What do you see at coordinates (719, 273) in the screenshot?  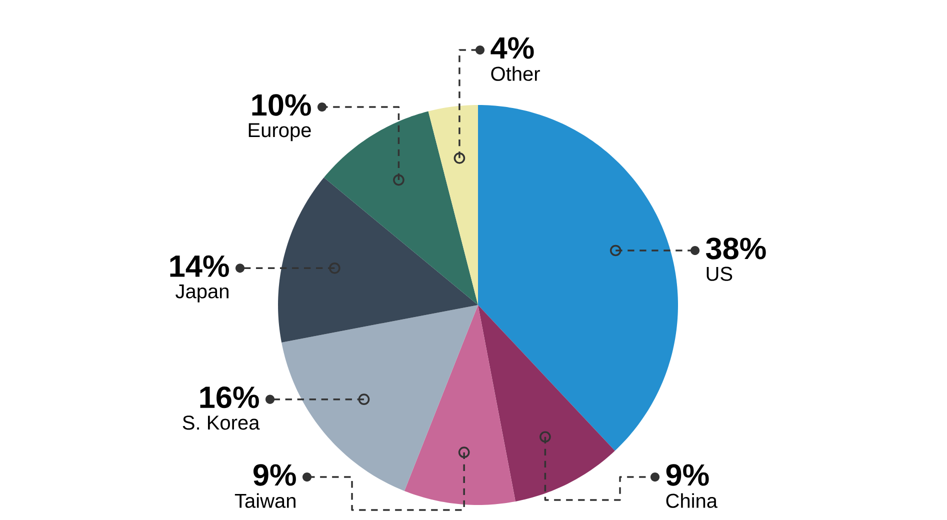 I see `slice-label: US` at bounding box center [719, 273].